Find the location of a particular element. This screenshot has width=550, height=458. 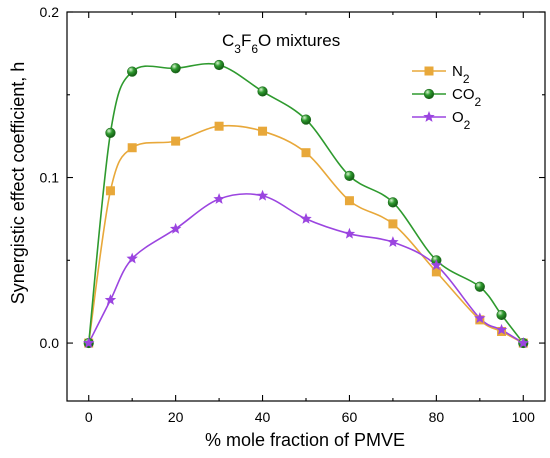

y-tick-label: 0.2 is located at coordinates (50, 12).